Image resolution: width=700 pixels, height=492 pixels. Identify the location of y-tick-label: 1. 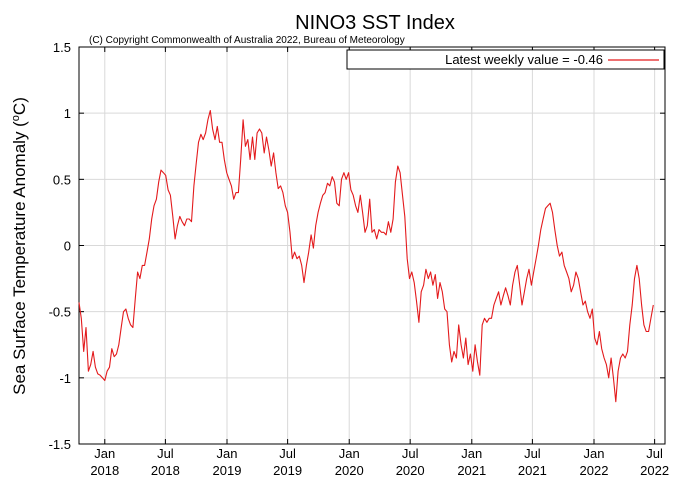
(67, 113).